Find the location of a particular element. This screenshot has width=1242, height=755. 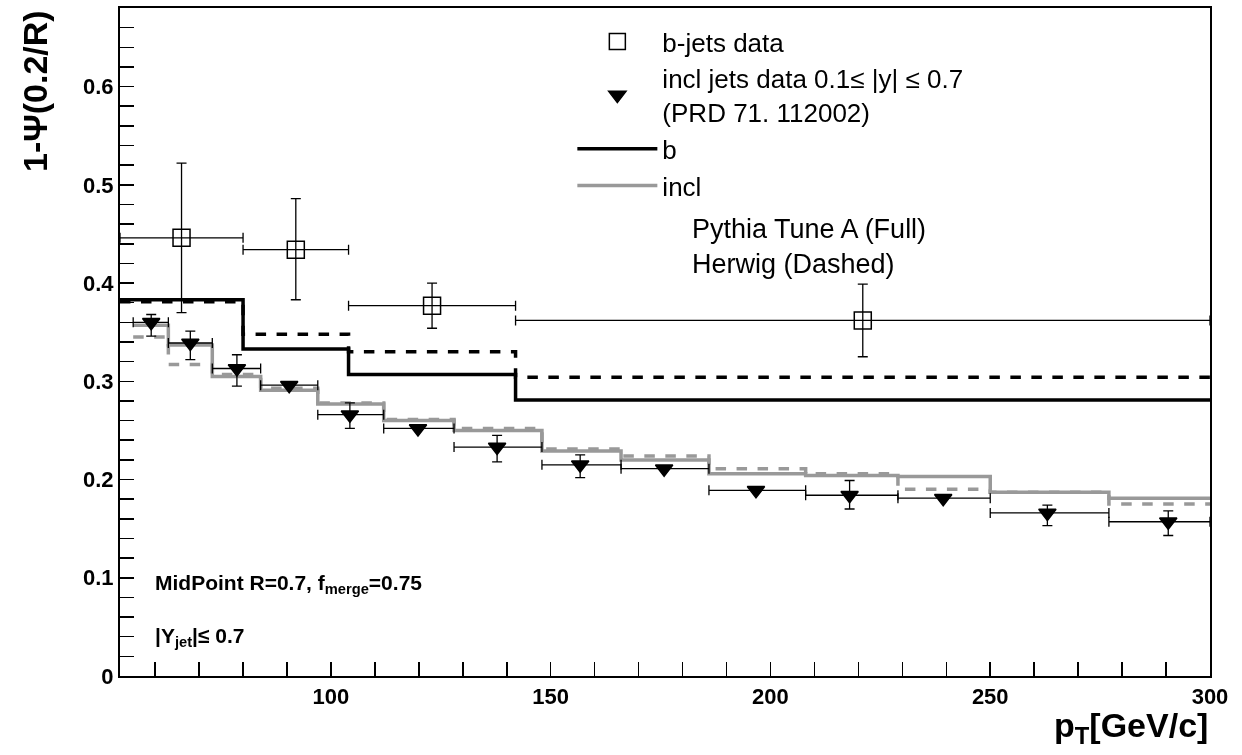

annotation: Pythia Tune A (Full) is located at coordinates (809, 229).